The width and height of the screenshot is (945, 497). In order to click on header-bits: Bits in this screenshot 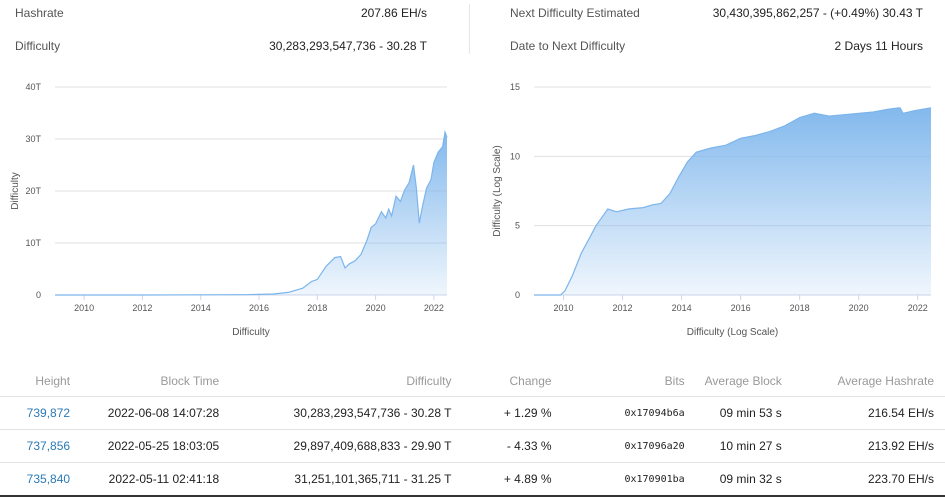, I will do `click(674, 381)`.